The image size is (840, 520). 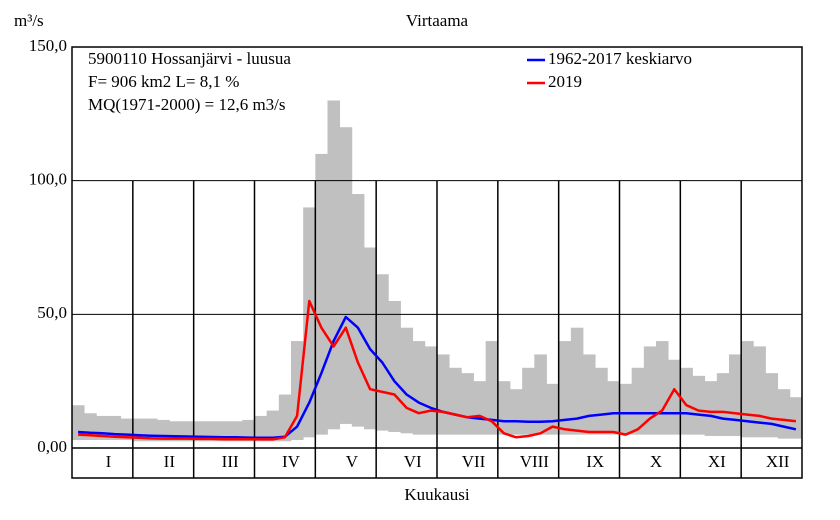 I want to click on y-tick-label: 150,0, so click(x=48, y=45).